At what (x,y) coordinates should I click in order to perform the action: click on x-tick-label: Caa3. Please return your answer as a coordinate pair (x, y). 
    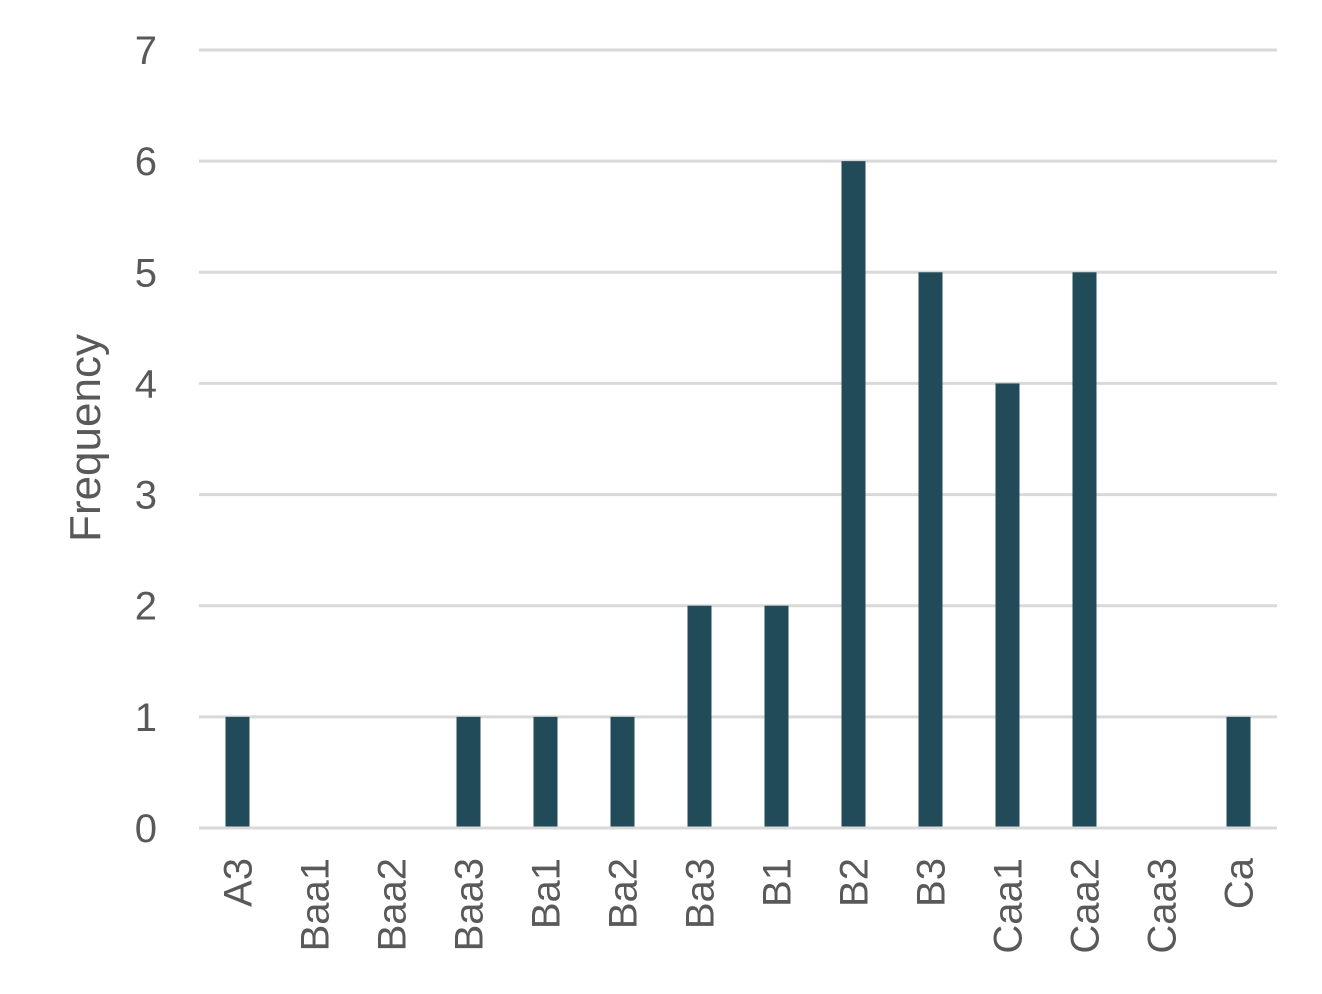
    Looking at the image, I should click on (1163, 906).